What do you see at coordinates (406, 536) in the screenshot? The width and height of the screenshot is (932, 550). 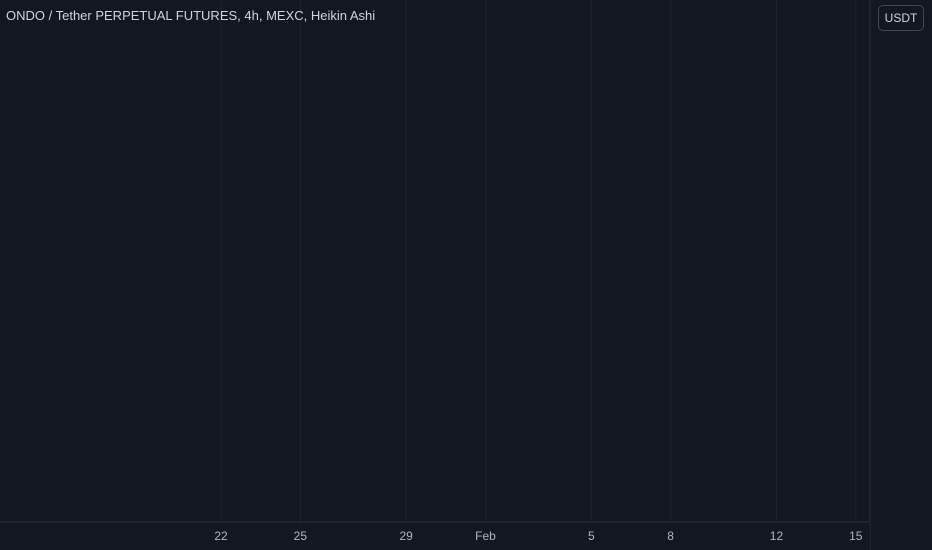 I see `x-tick-label: 29` at bounding box center [406, 536].